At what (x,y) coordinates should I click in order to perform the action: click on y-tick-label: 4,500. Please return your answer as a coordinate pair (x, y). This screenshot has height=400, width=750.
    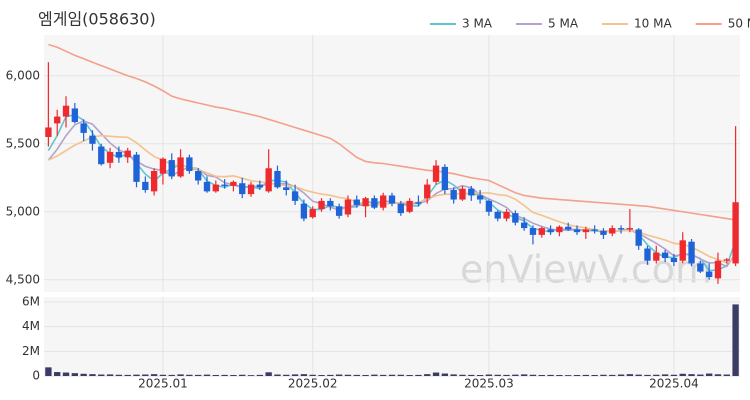
    Looking at the image, I should click on (23, 279).